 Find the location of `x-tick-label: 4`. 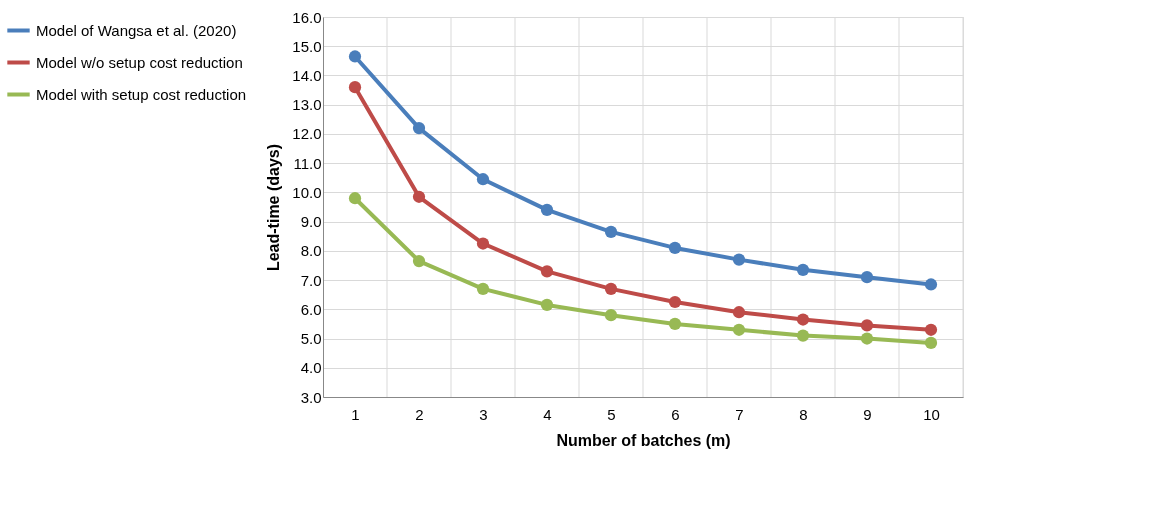

x-tick-label: 4 is located at coordinates (547, 414).